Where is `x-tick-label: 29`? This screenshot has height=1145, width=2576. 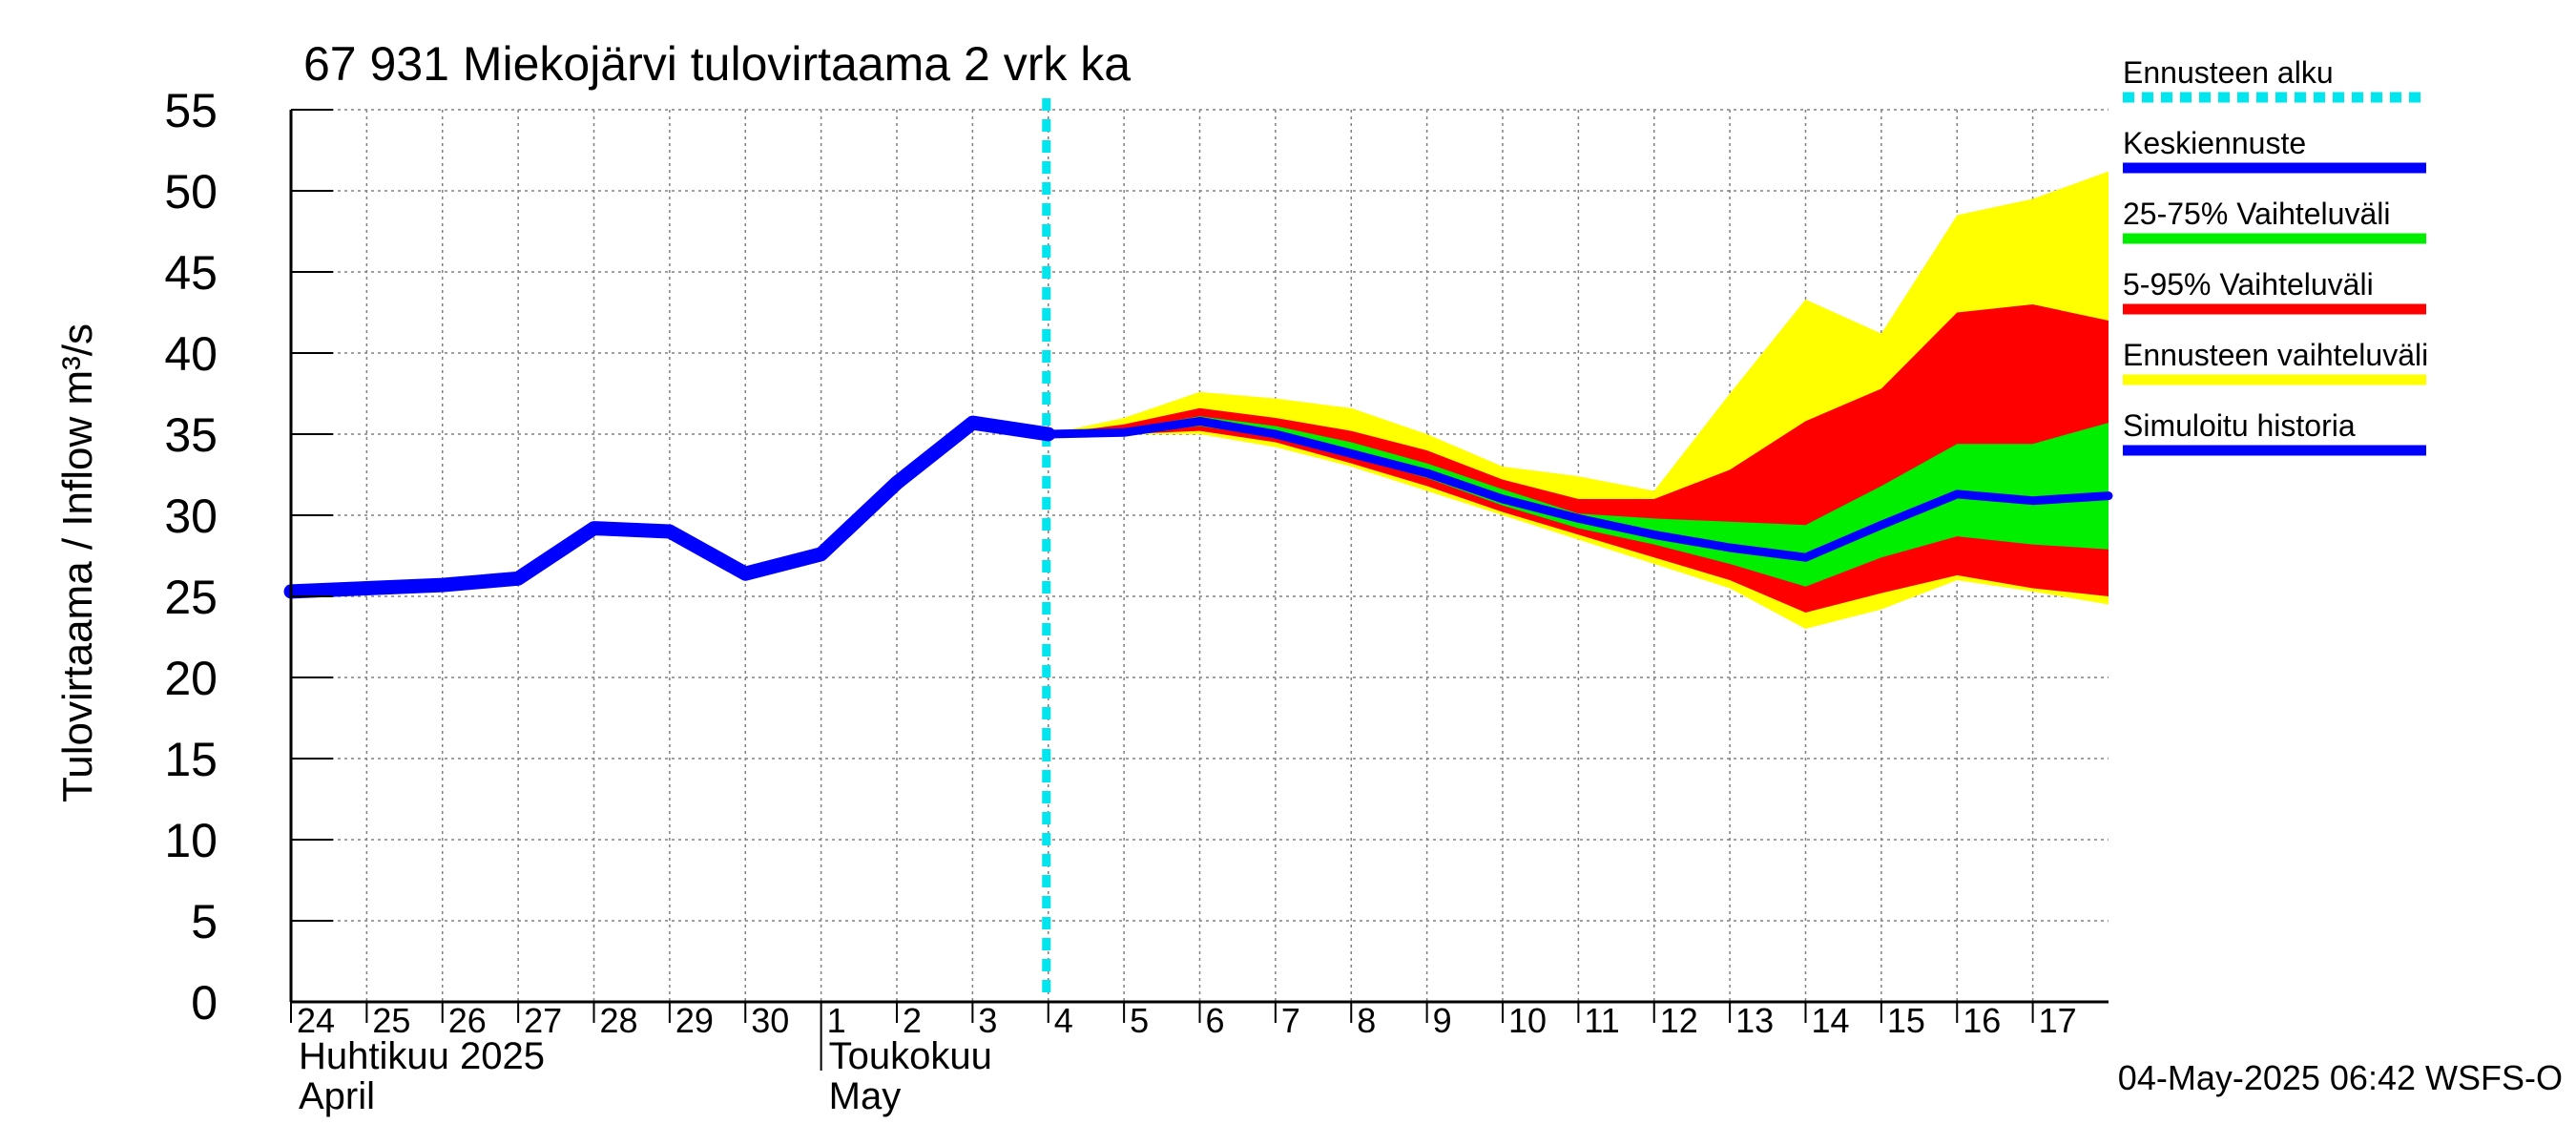 x-tick-label: 29 is located at coordinates (694, 1021).